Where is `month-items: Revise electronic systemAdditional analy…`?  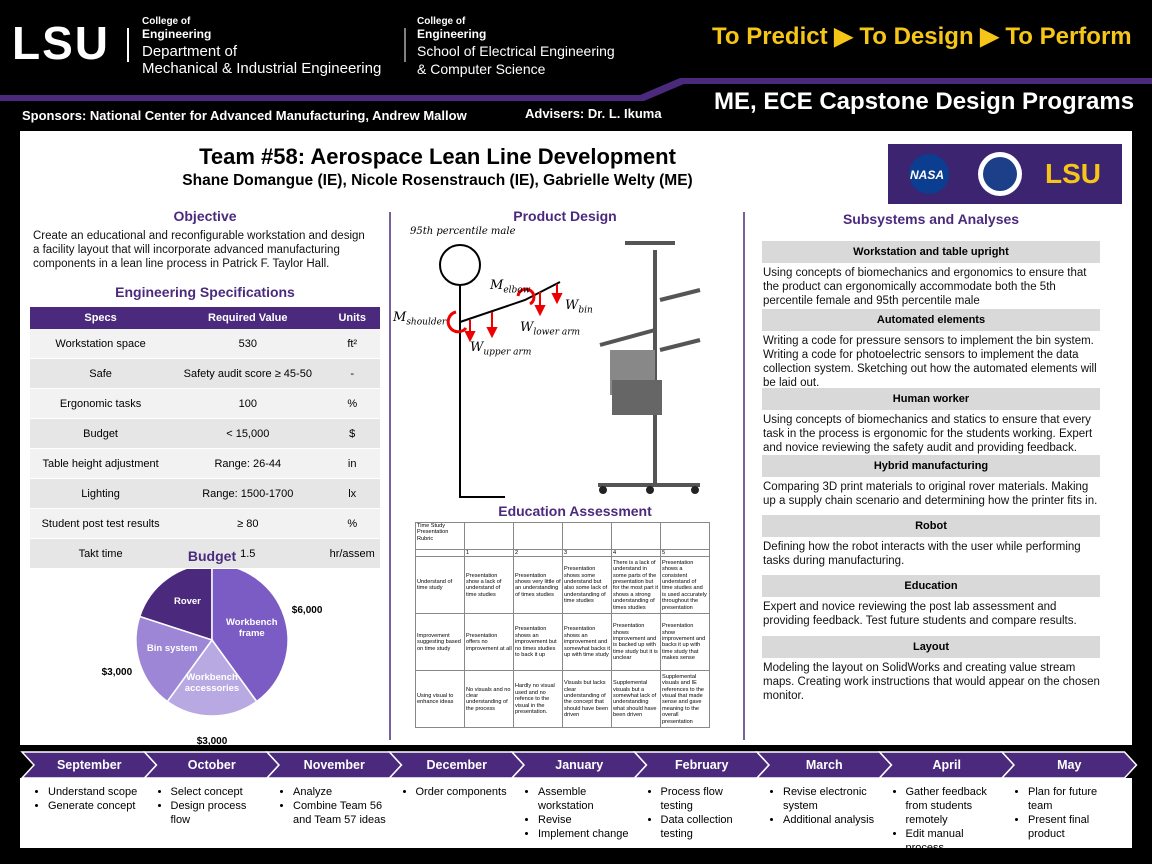 month-items: Revise electronic systemAdditional analy… is located at coordinates (822, 806).